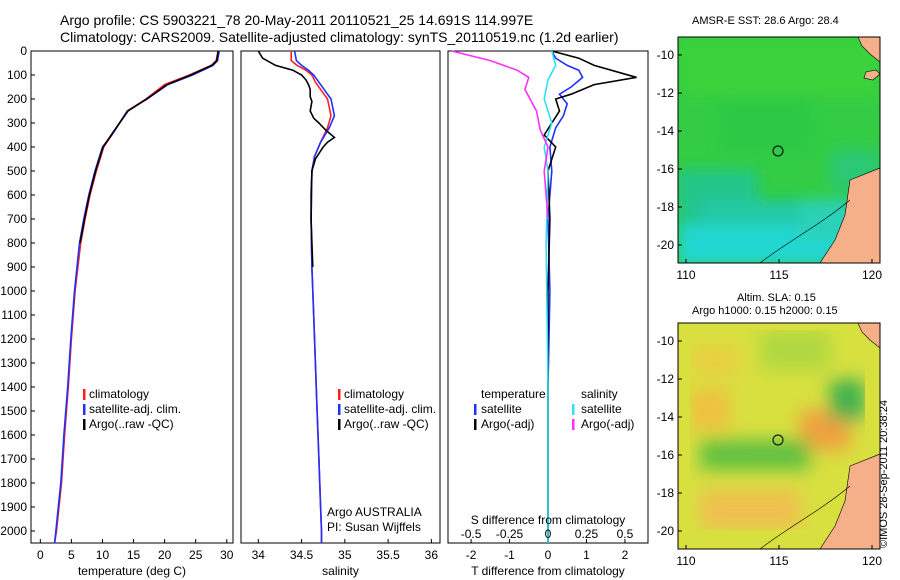 Image resolution: width=900 pixels, height=580 pixels. What do you see at coordinates (17, 243) in the screenshot?
I see `y-tick-label: 800` at bounding box center [17, 243].